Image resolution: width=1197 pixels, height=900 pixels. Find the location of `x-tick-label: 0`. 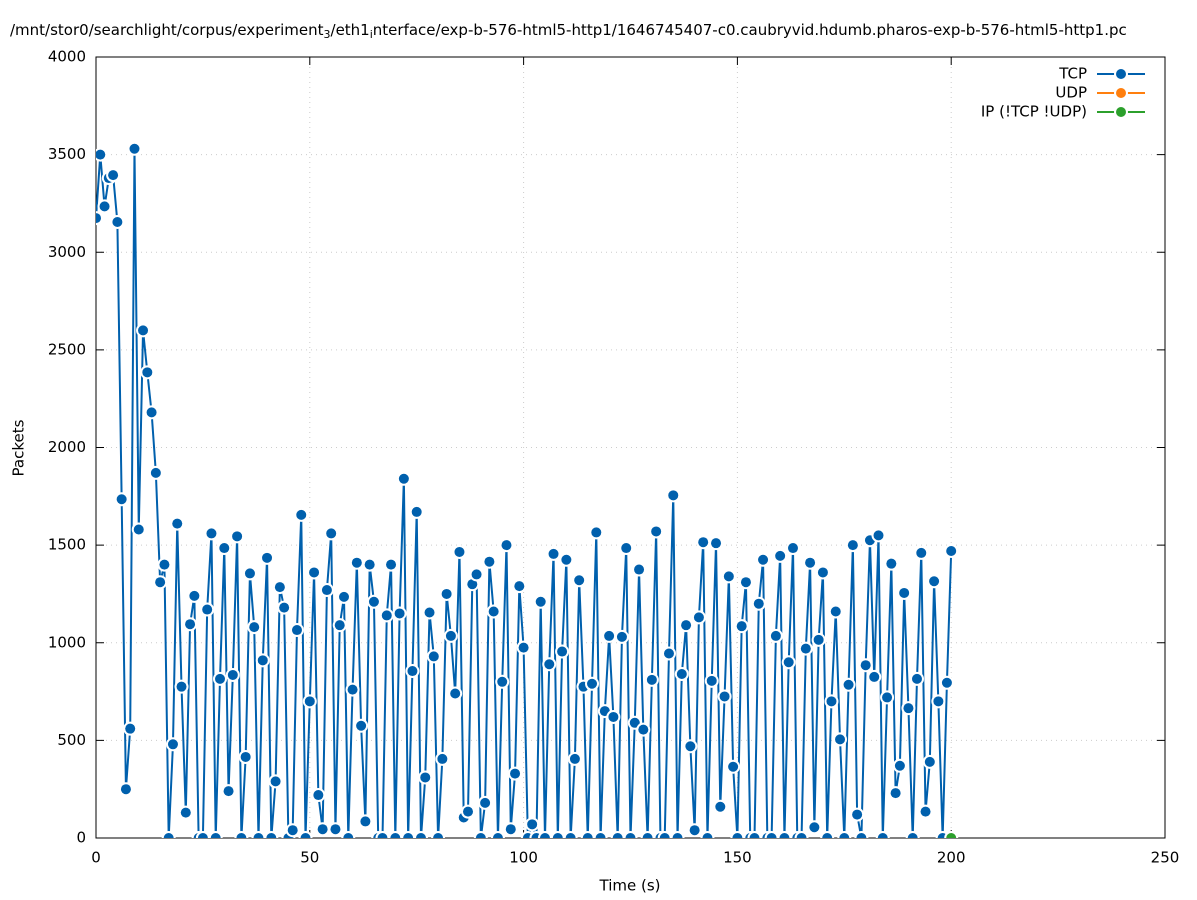

x-tick-label: 0 is located at coordinates (96, 858).